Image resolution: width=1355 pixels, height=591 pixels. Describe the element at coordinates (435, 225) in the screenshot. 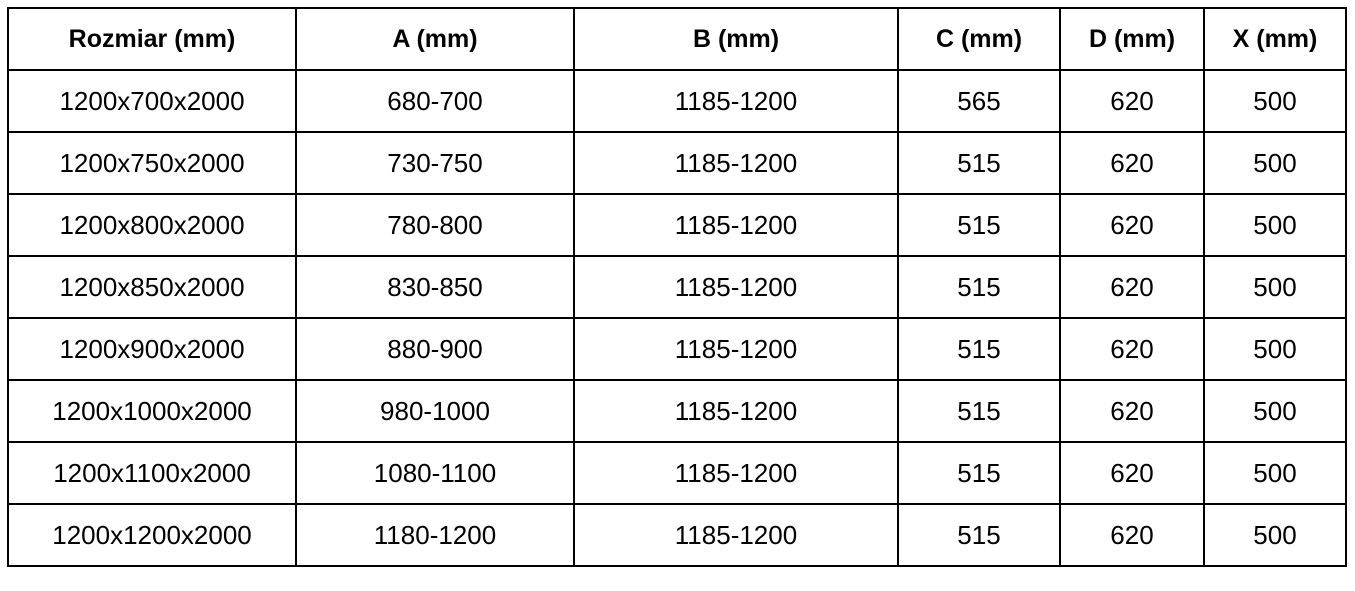

I see `cell-a: 780-800` at that location.